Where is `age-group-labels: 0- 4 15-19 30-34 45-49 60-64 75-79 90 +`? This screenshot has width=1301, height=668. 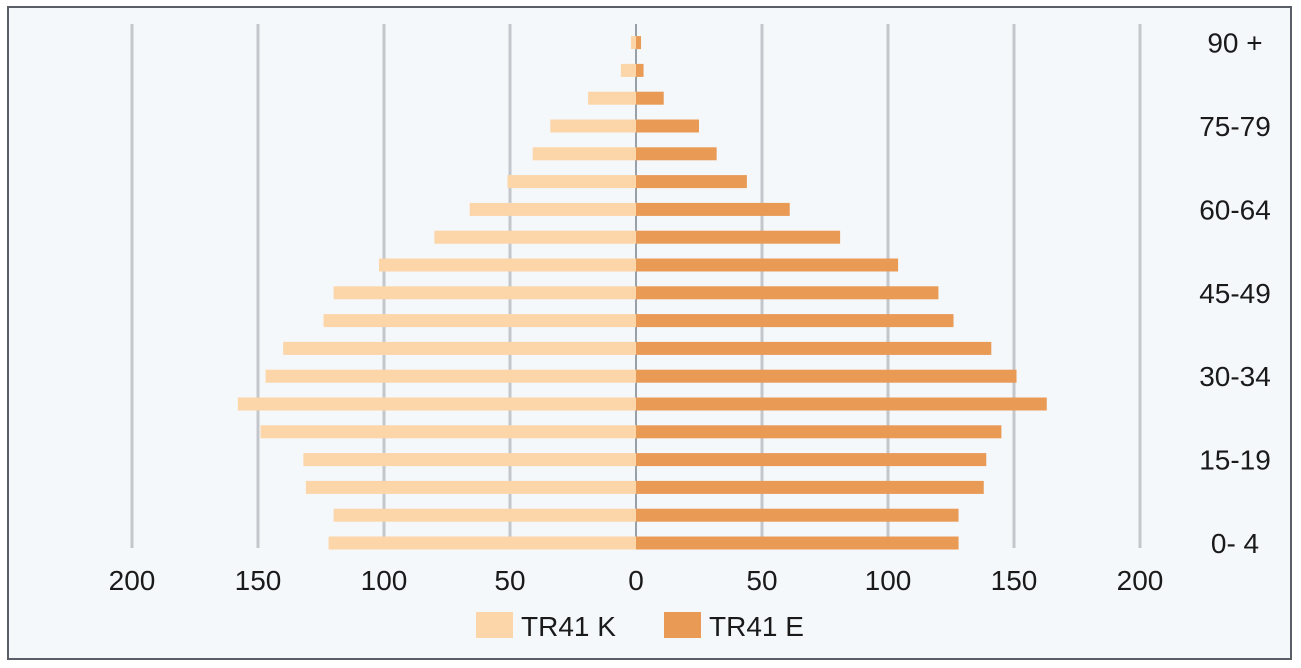 age-group-labels: 0- 4 15-19 30-34 45-49 60-64 75-79 90 + is located at coordinates (1235, 293).